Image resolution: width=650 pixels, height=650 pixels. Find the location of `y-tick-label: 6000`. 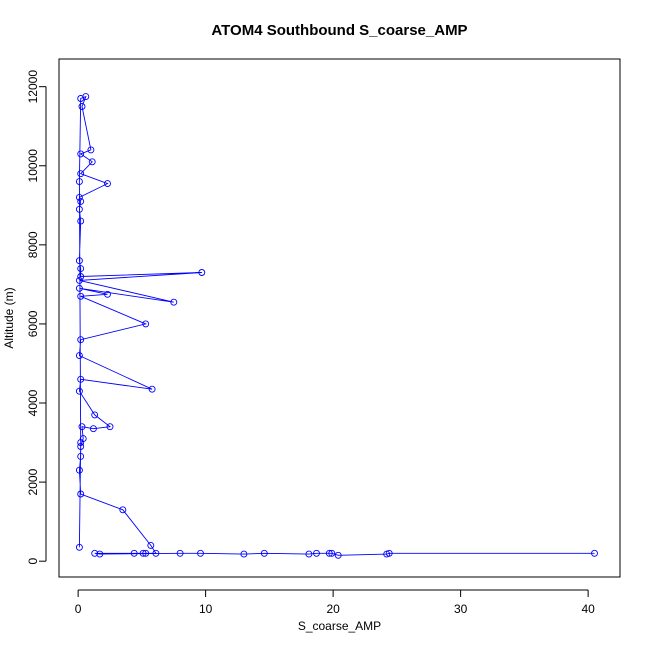

y-tick-label: 6000 is located at coordinates (33, 323).